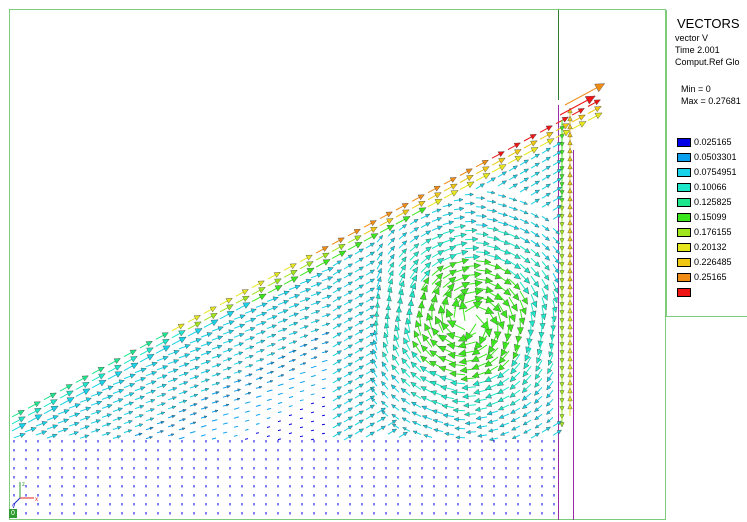  Describe the element at coordinates (710, 187) in the screenshot. I see `legend-label: 0.10066` at that location.